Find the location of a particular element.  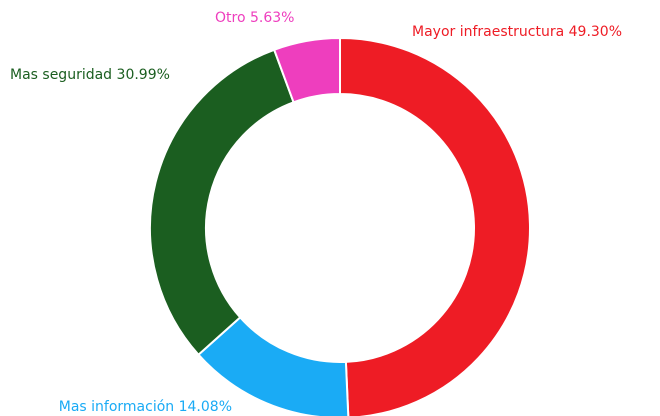

slice-label-value: 30.99% is located at coordinates (143, 75).